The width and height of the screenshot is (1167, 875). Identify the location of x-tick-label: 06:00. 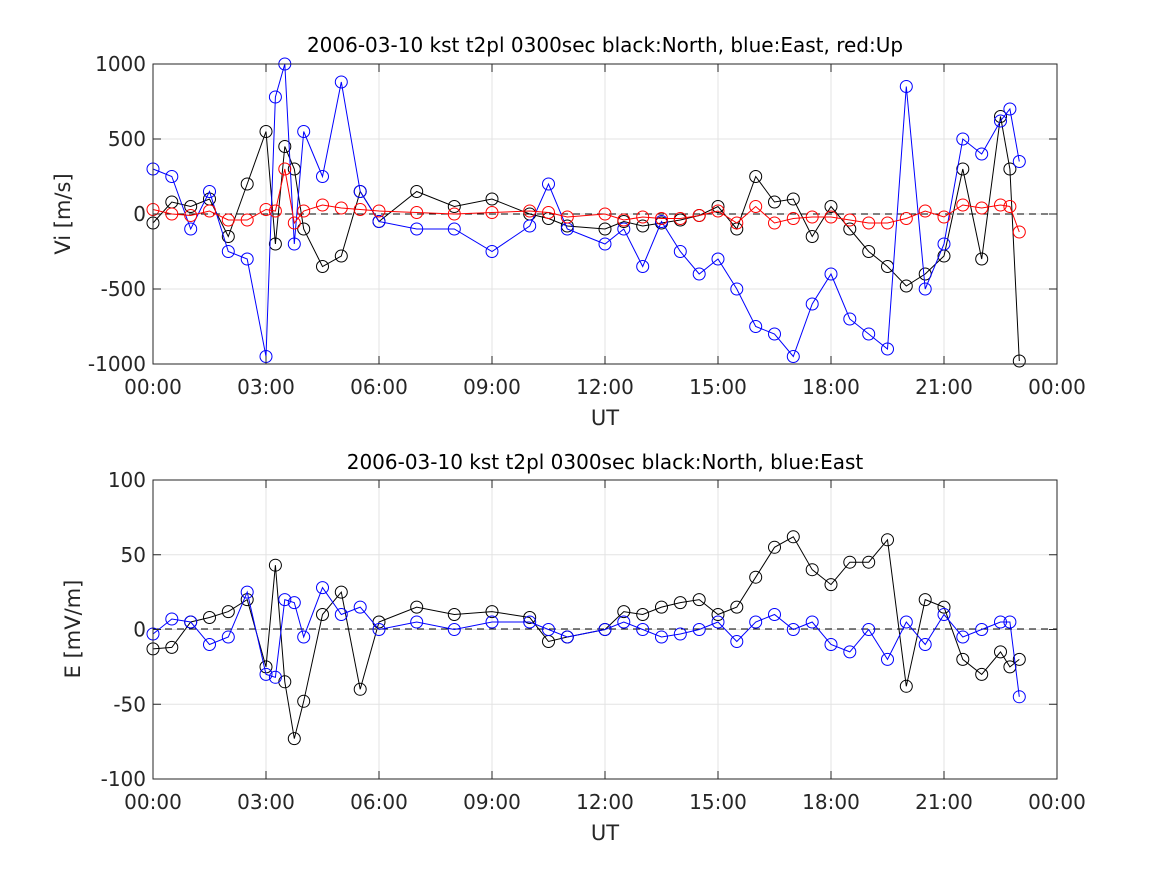
(379, 802).